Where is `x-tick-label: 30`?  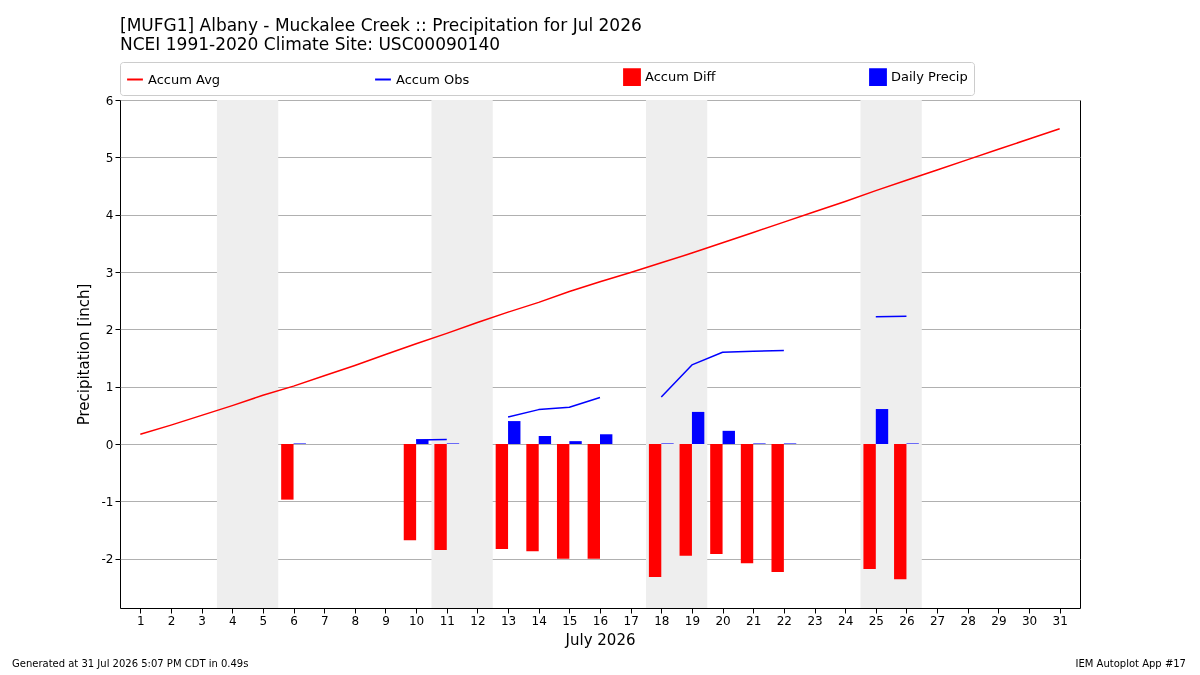 x-tick-label: 30 is located at coordinates (1029, 620).